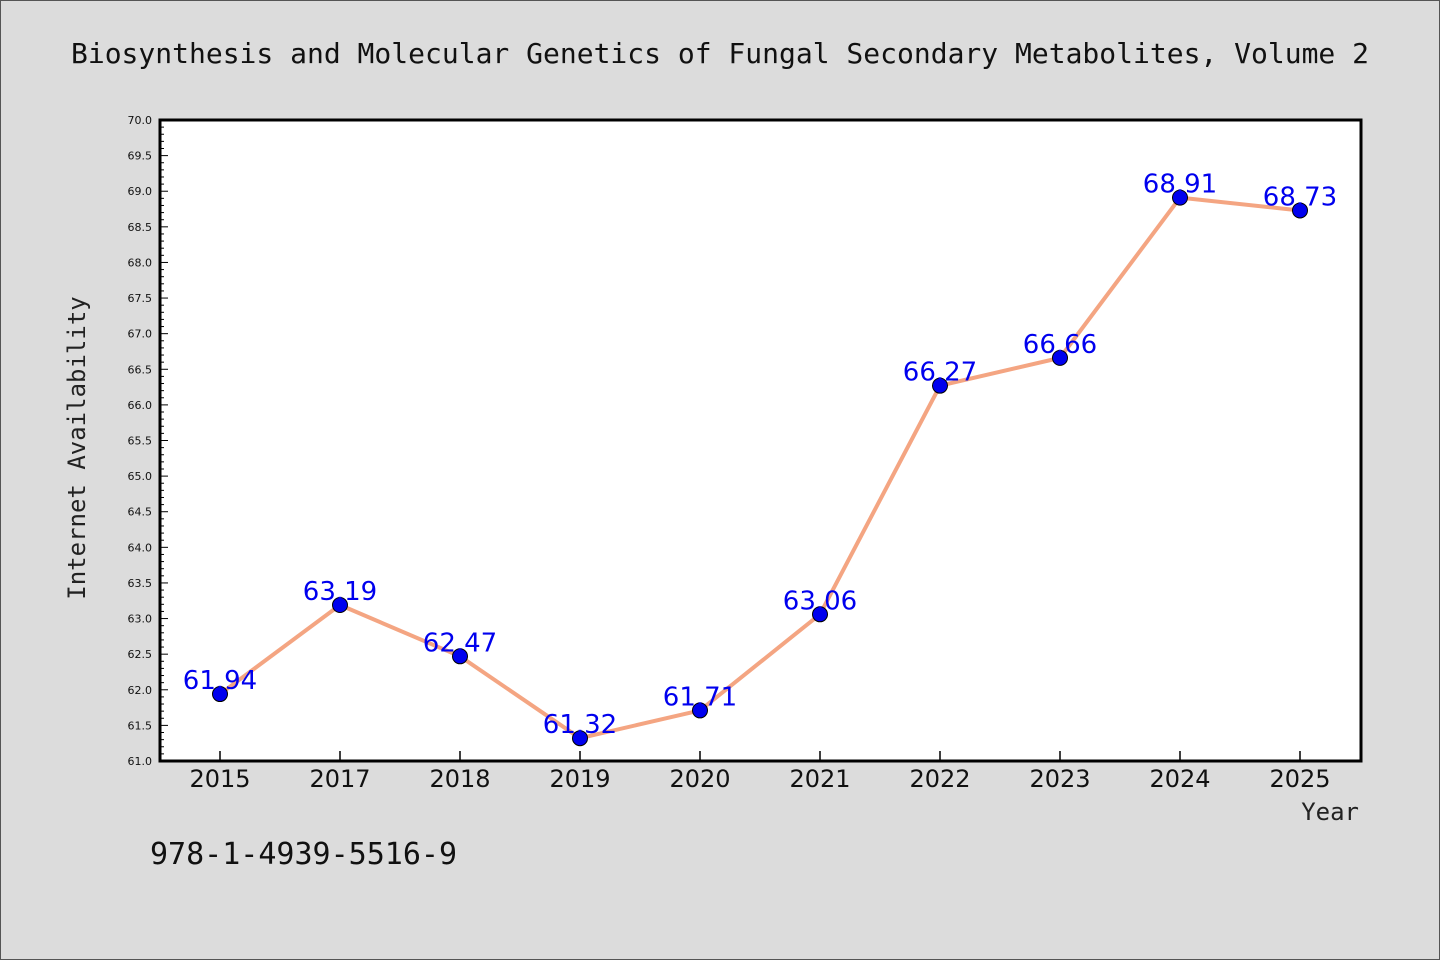 The width and height of the screenshot is (1440, 960). I want to click on x-tick-label: 2017, so click(339, 779).